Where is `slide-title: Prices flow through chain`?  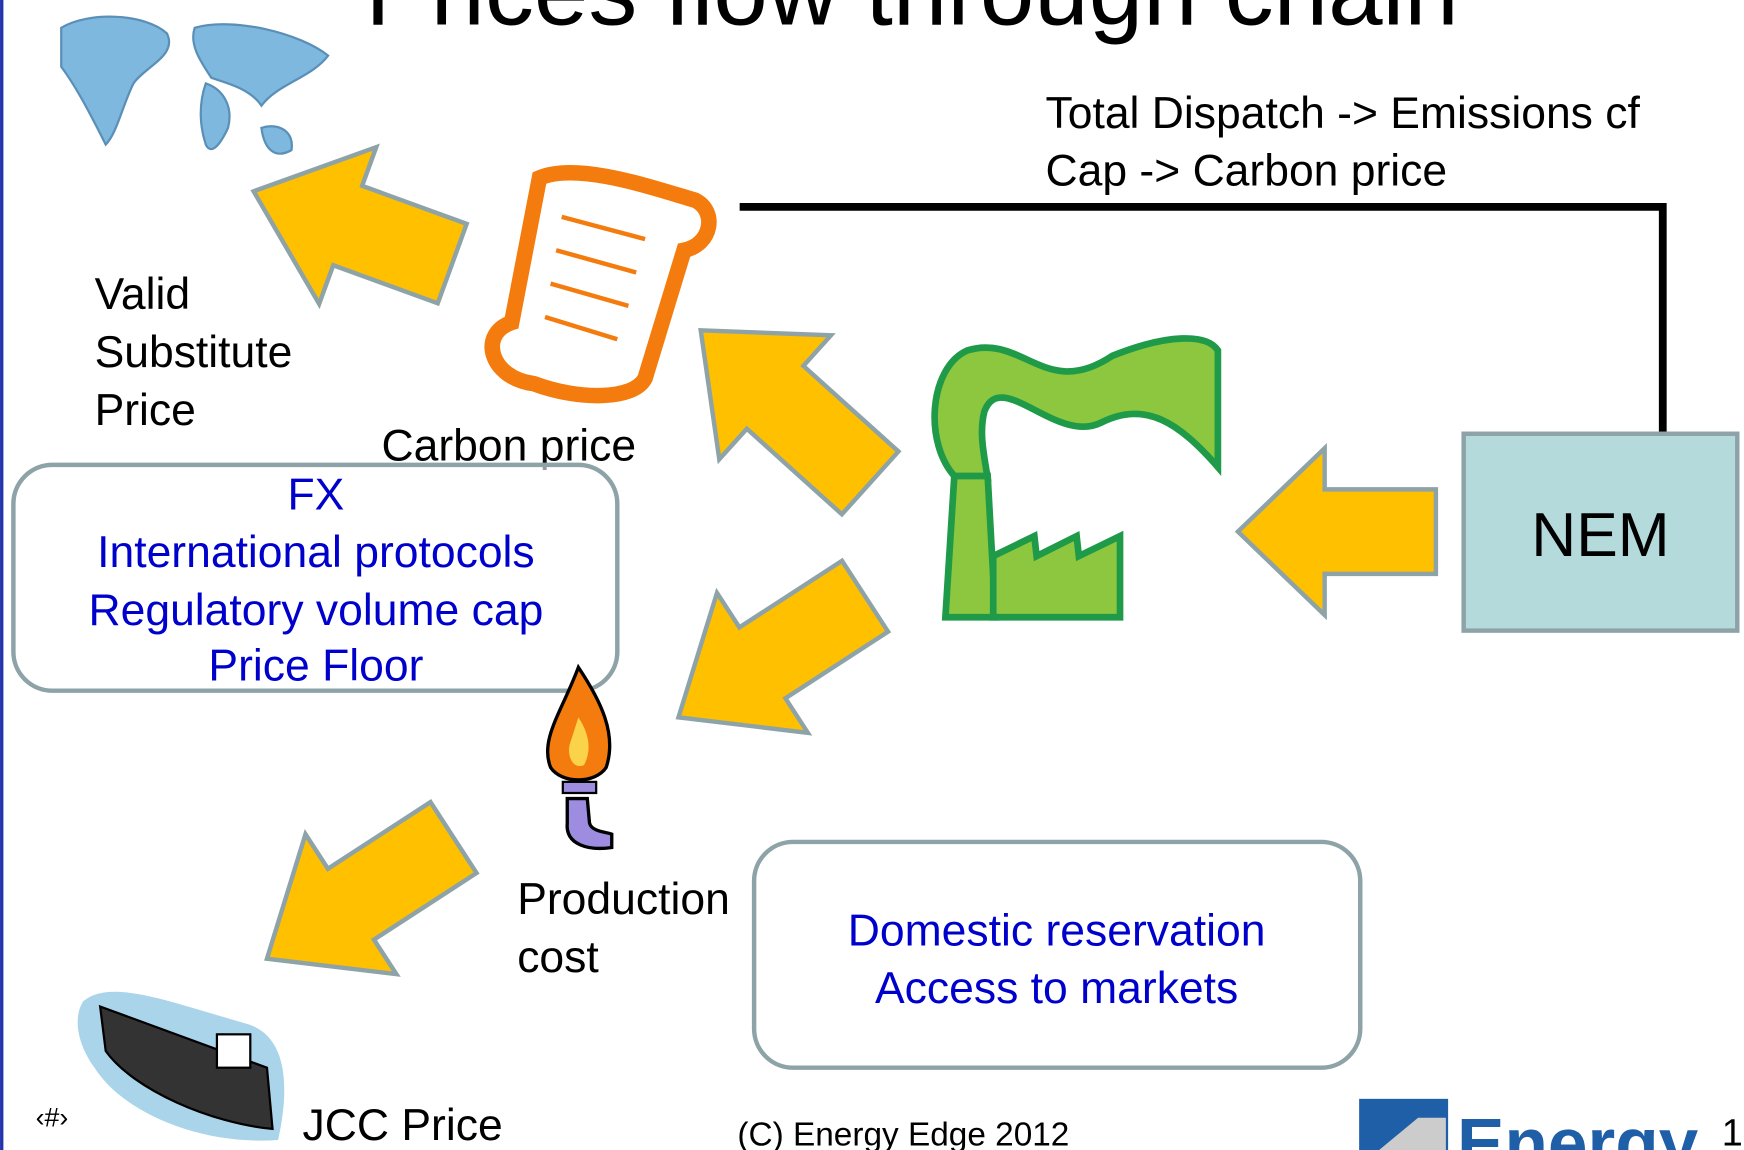
slide-title: Prices flow through chain is located at coordinates (911, 22).